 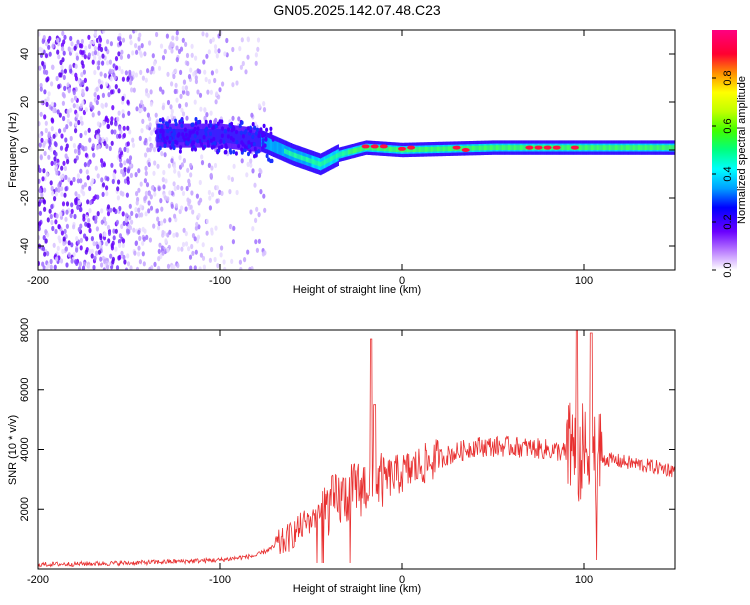 What do you see at coordinates (529, 147) in the screenshot?
I see `band-hotspot` at bounding box center [529, 147].